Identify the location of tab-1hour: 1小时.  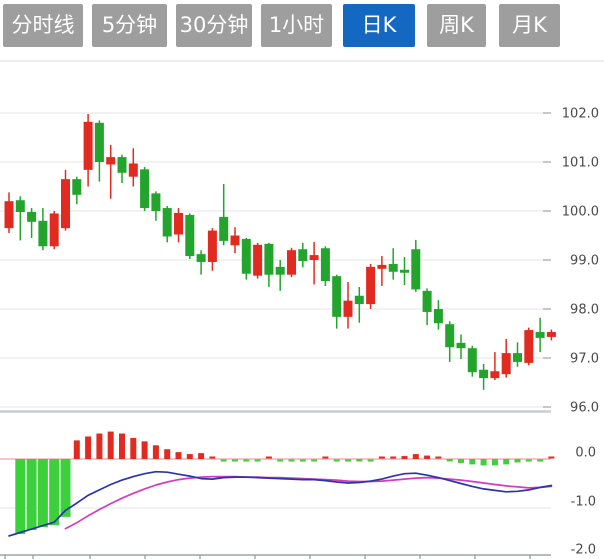
(296, 25).